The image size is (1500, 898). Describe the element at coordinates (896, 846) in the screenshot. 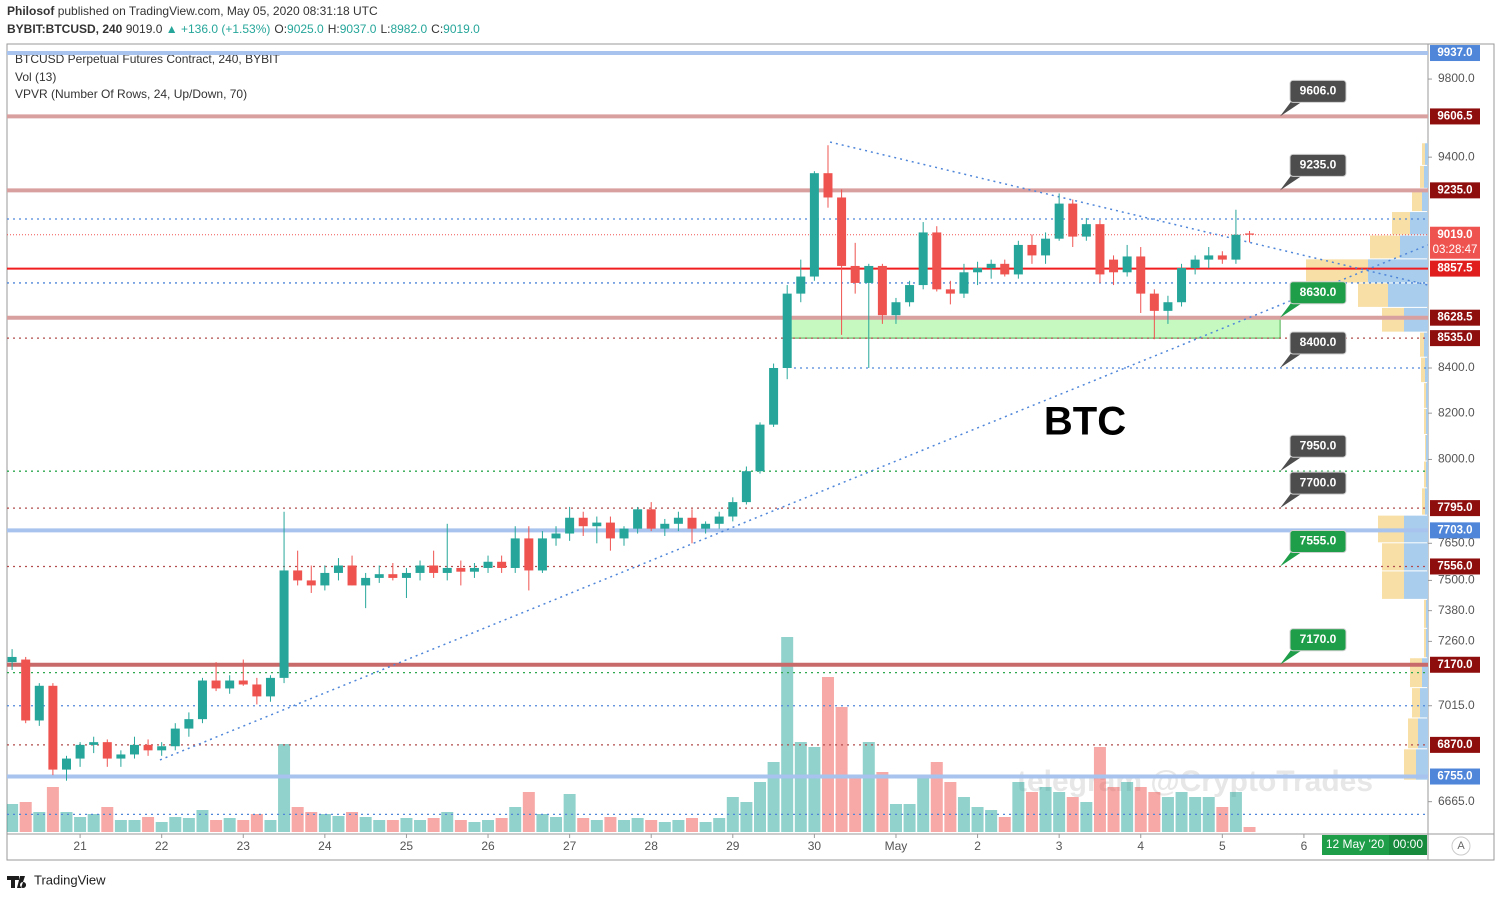

I see `x-tick-label: May` at that location.